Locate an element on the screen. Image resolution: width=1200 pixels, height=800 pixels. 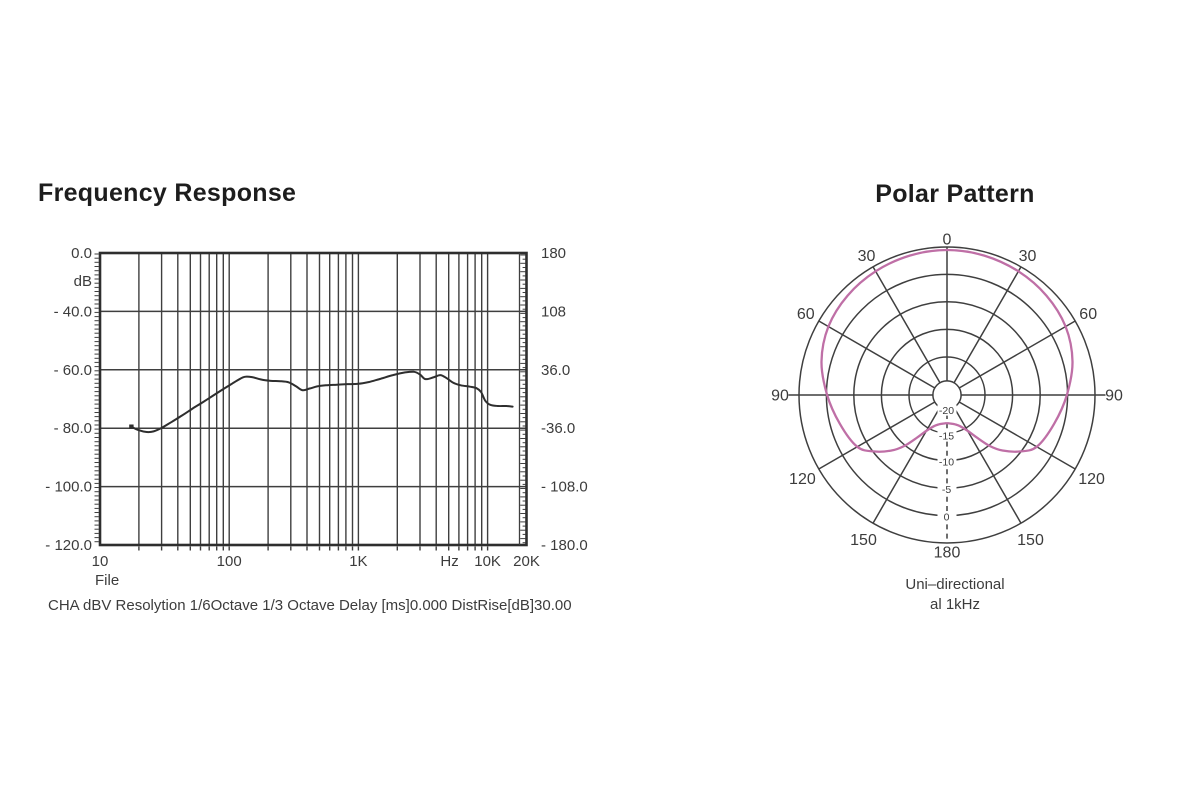
fr-grid is located at coordinates (313, 399).